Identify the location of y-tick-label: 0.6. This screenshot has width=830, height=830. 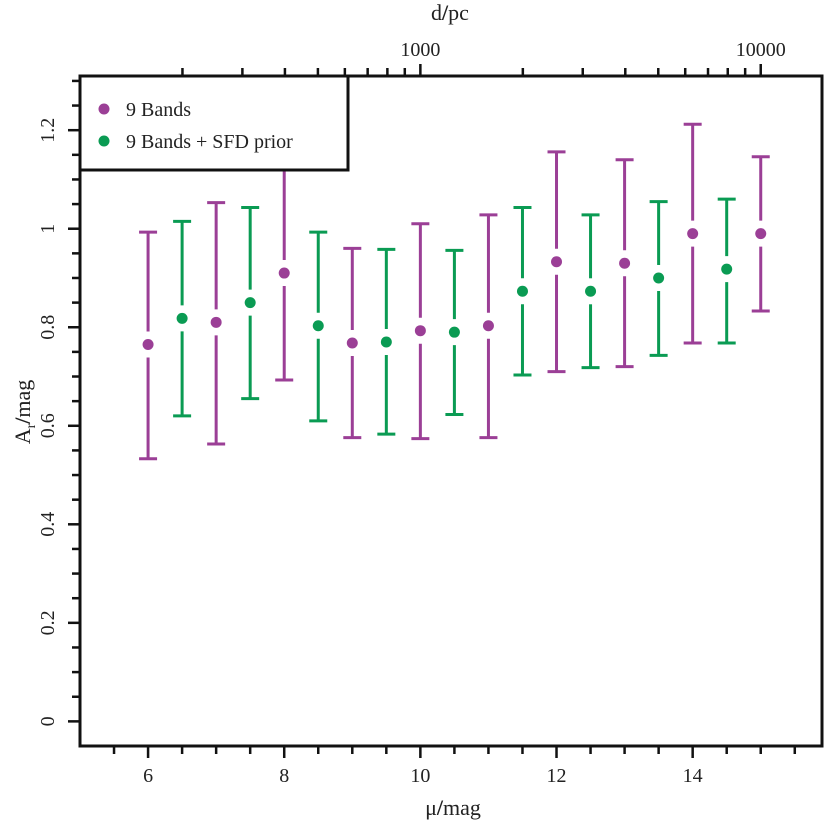
(48, 425).